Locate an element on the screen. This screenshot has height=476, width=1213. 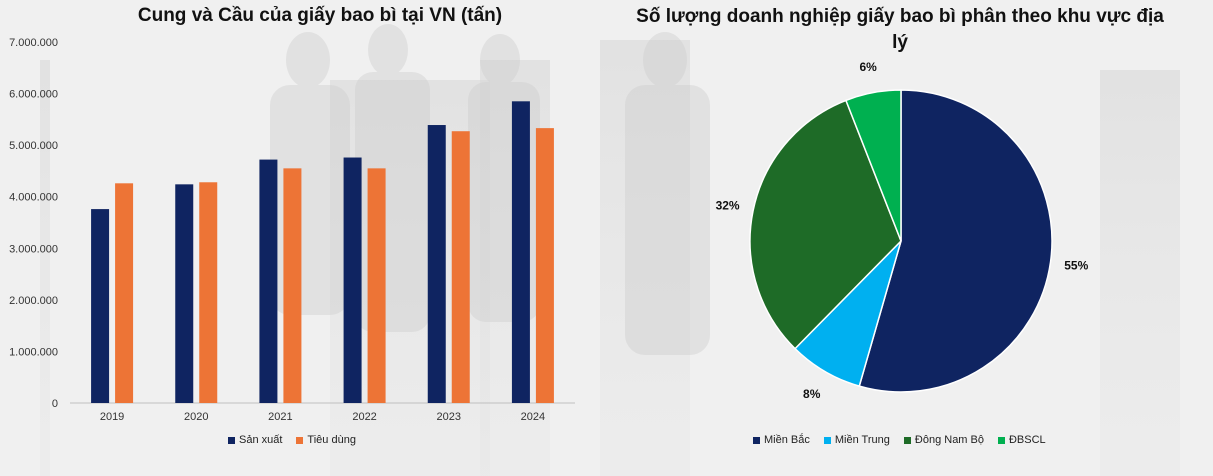
y-tick-label: 6.000.000 is located at coordinates (33, 95).